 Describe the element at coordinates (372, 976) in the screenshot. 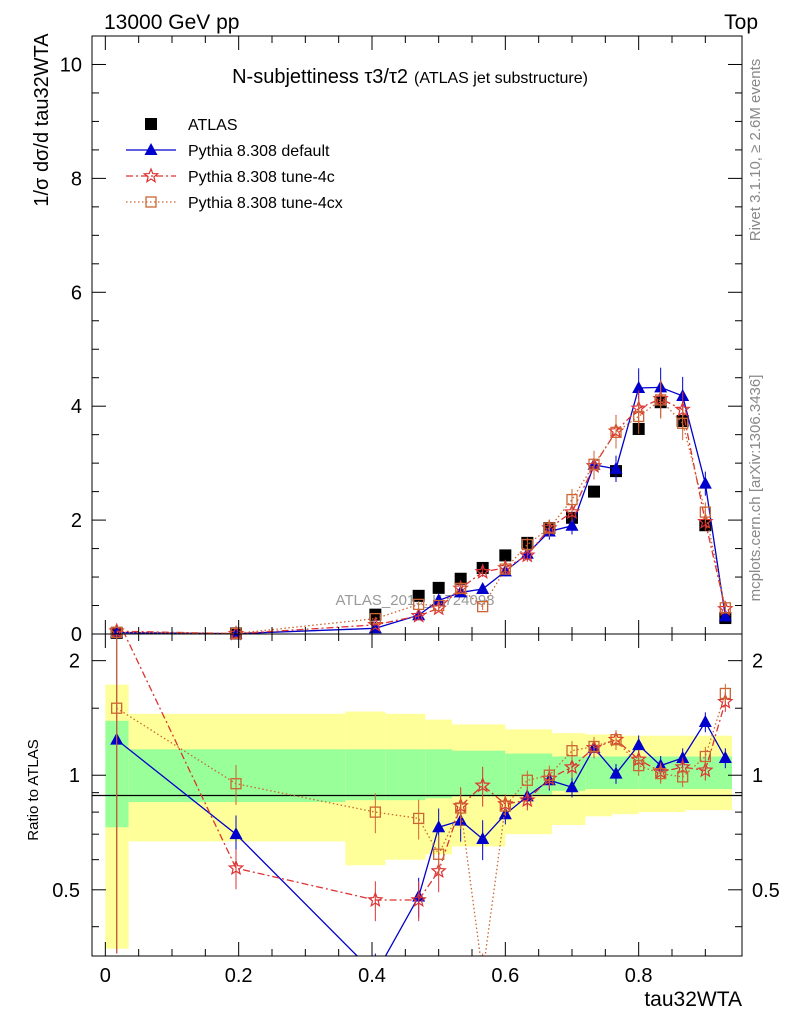

I see `x-tick-label: 0.4` at that location.